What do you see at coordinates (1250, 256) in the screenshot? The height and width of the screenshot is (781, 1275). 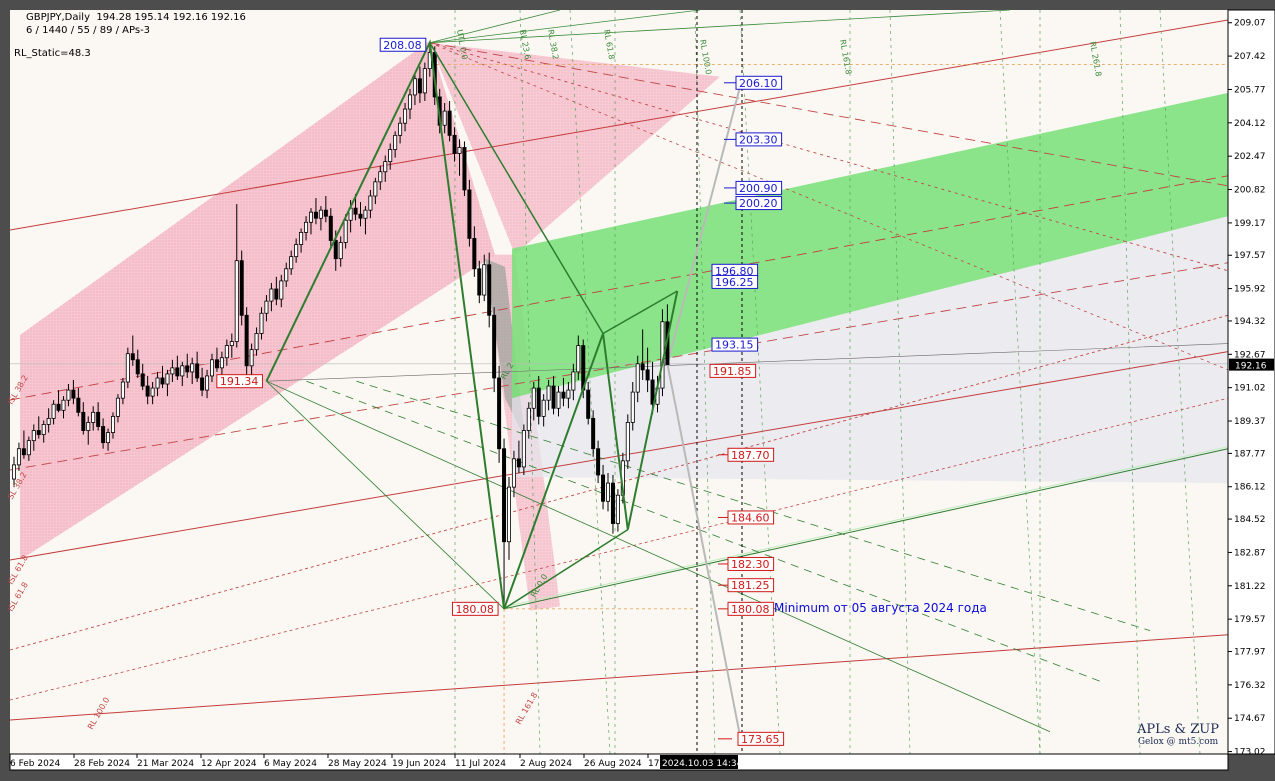 I see `price-tick-label: 197.57` at bounding box center [1250, 256].